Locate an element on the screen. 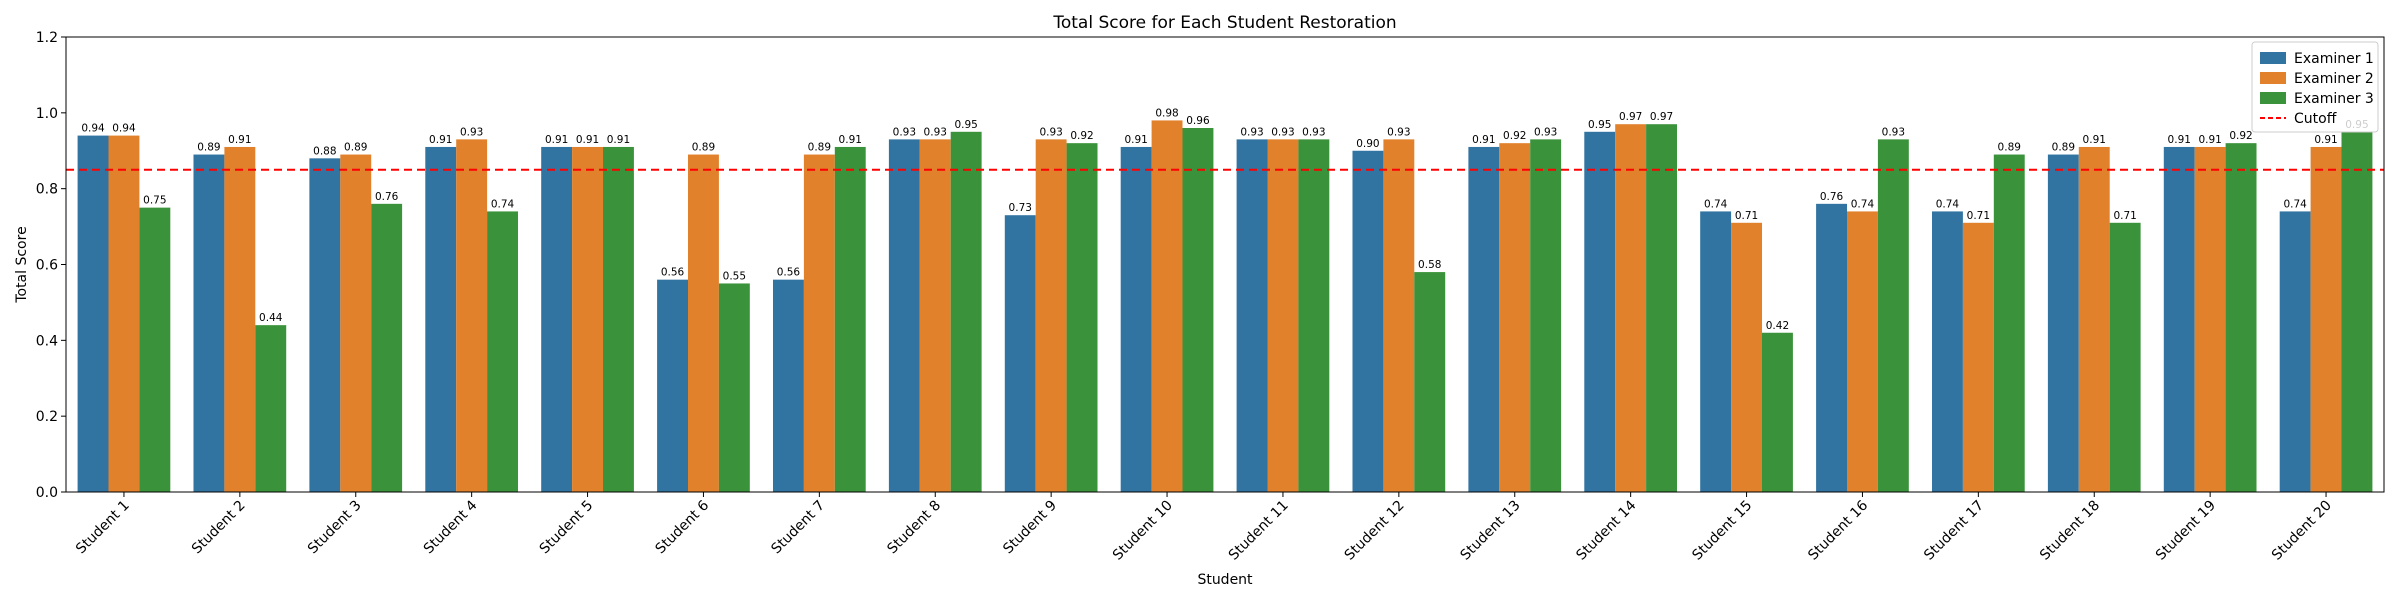  legend-label: Examiner 2 is located at coordinates (2334, 79).